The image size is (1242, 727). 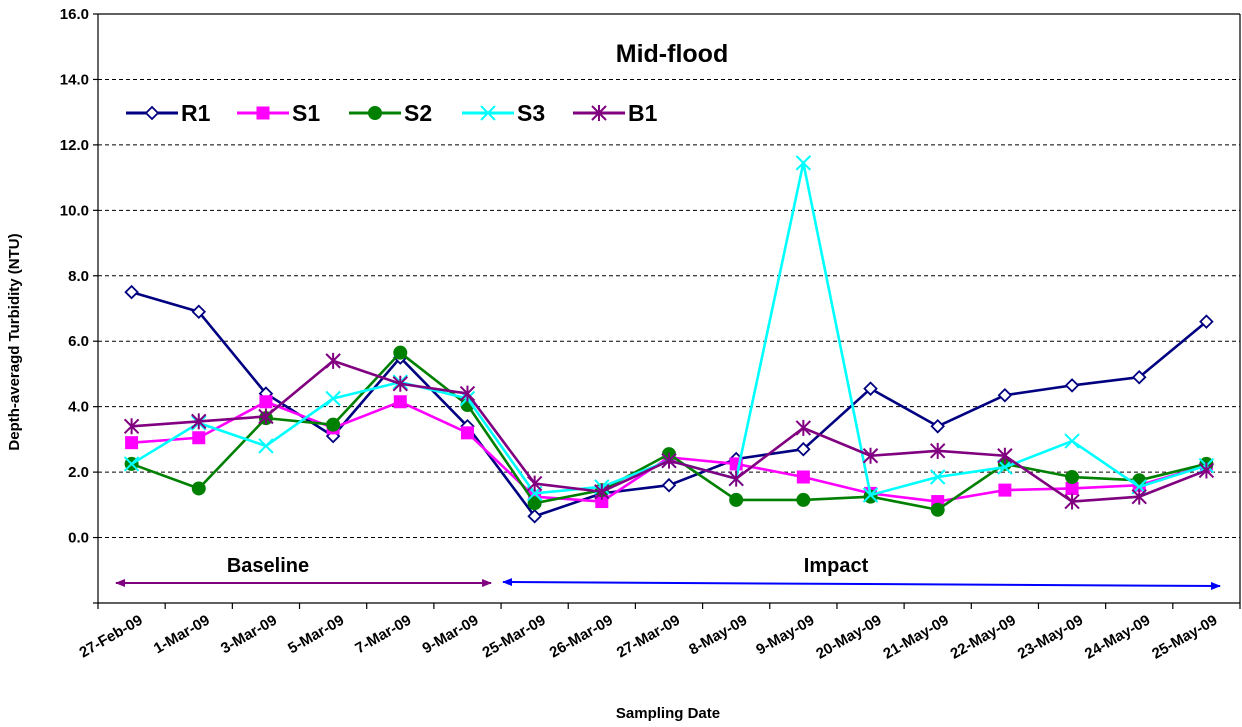 I want to click on y-tick-label: 4.0, so click(x=78, y=407).